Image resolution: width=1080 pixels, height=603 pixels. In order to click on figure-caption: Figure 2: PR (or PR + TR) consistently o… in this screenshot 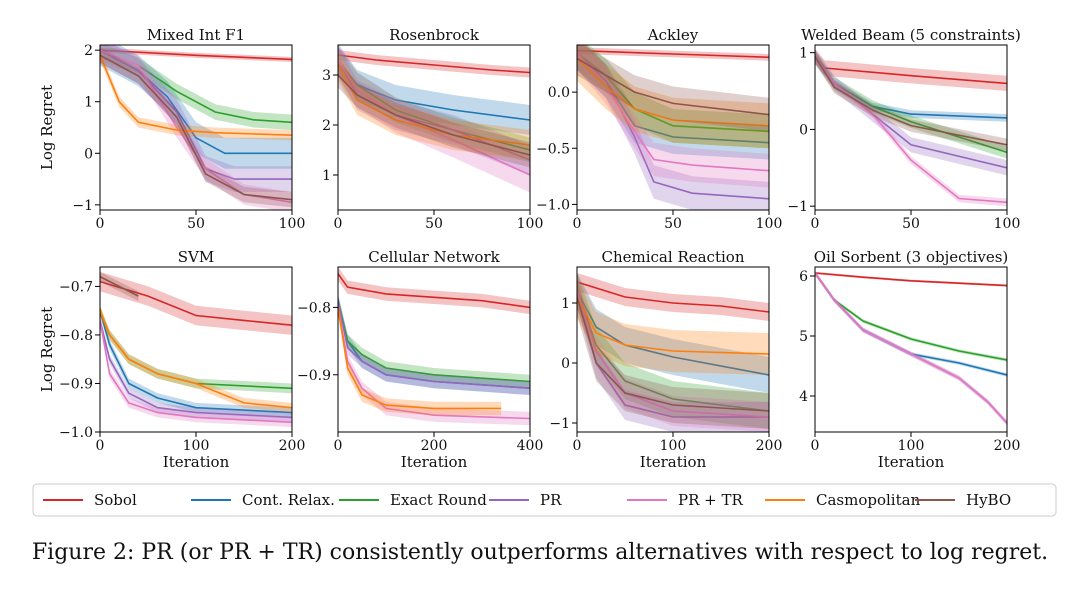, I will do `click(540, 552)`.